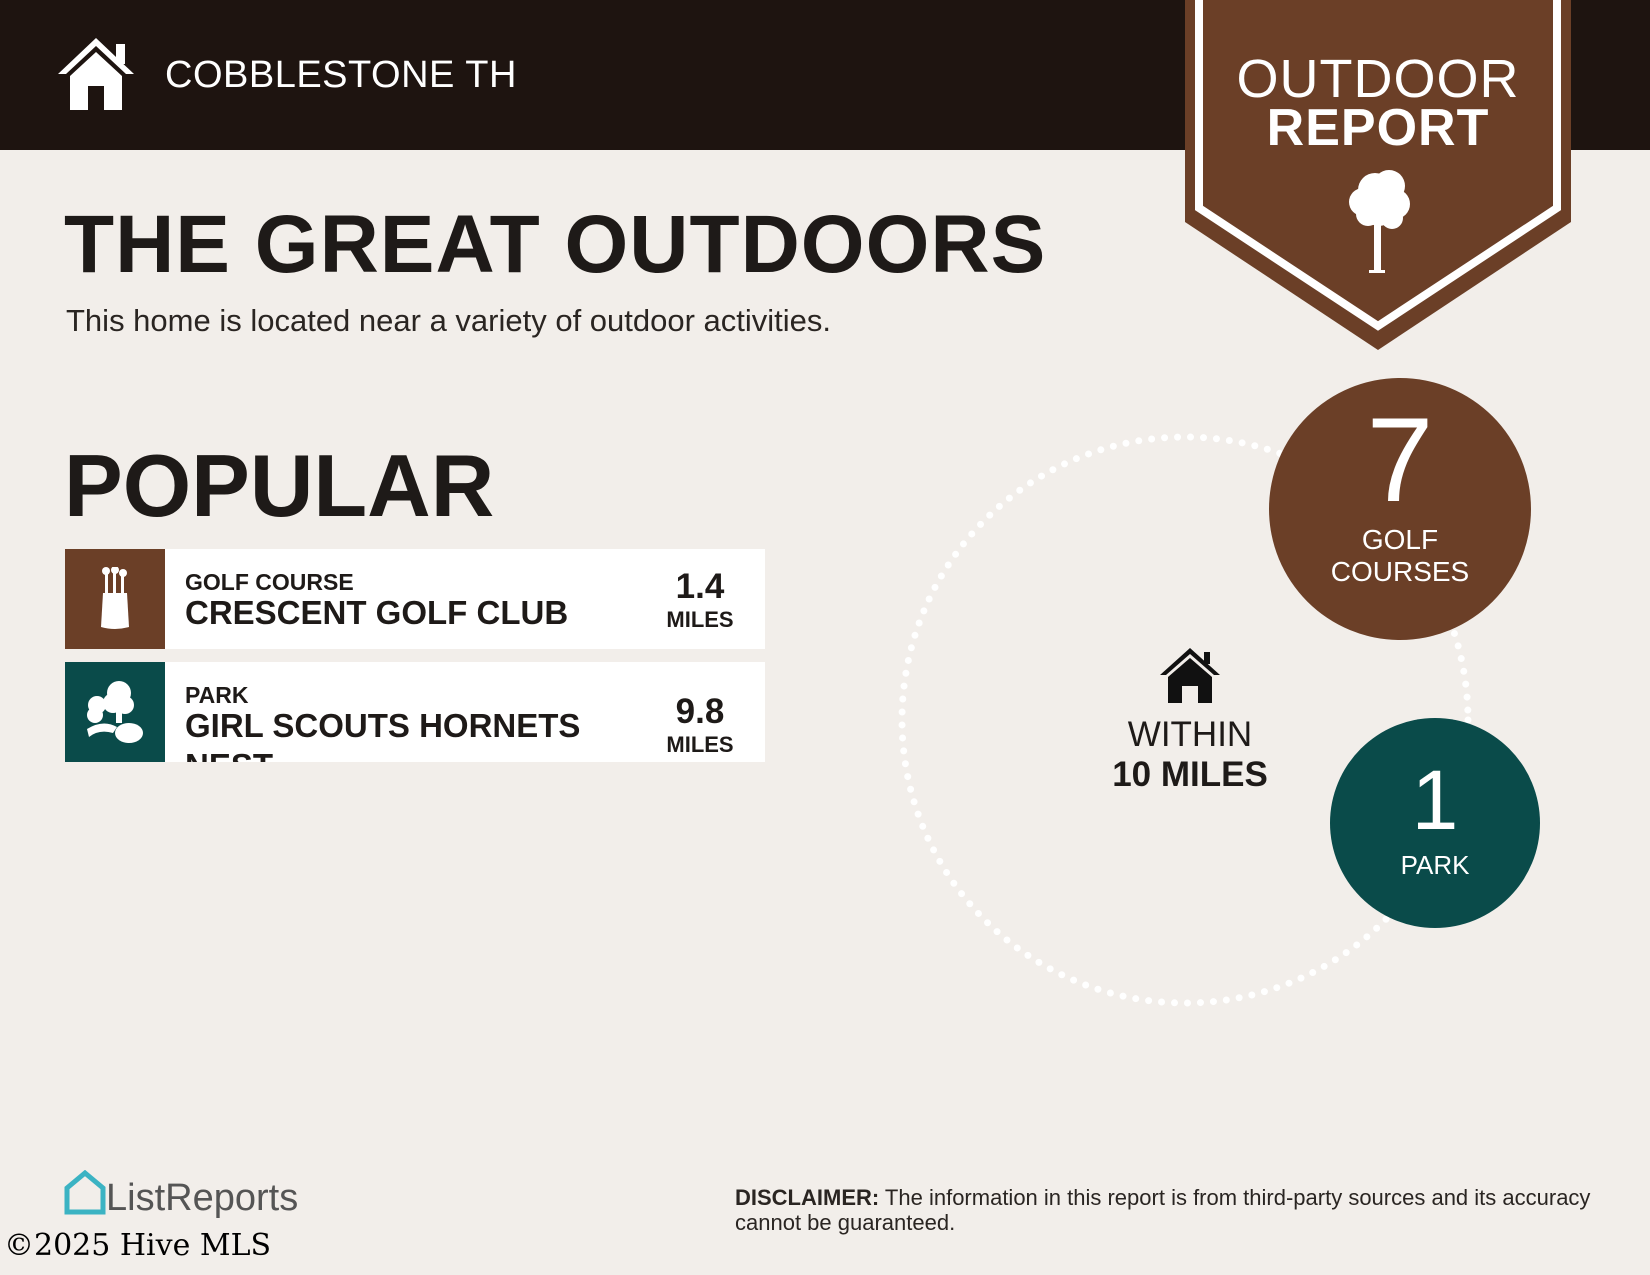  Describe the element at coordinates (279, 485) in the screenshot. I see `section-heading: POPULAR` at that location.